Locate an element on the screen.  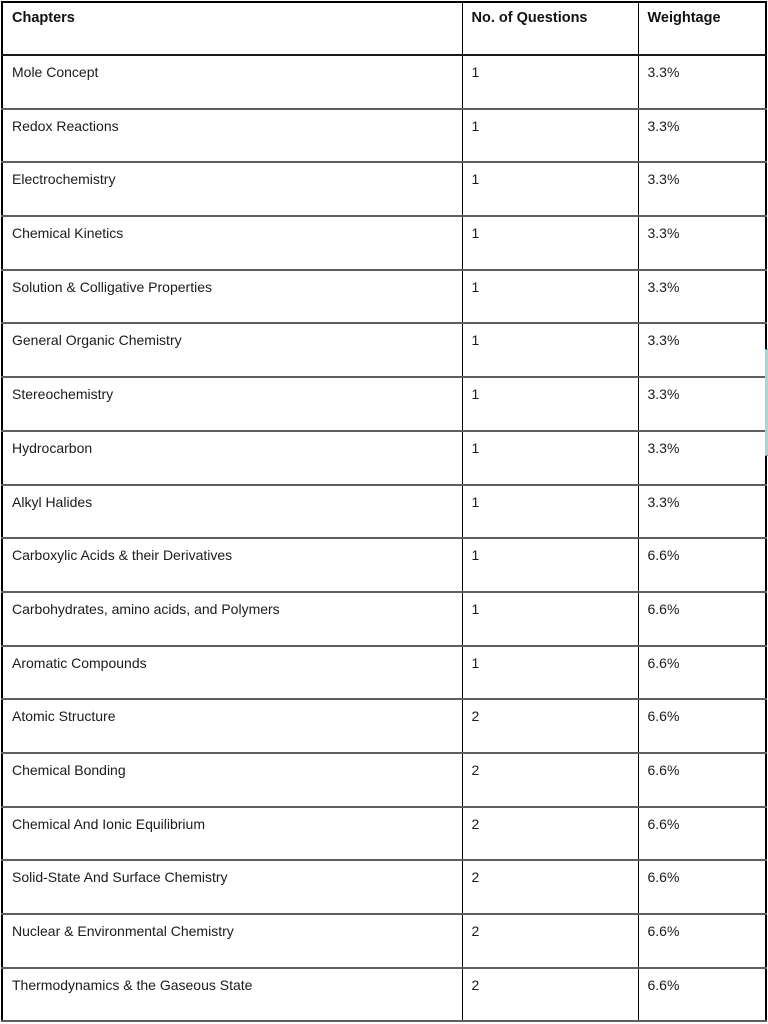
table-row: Chemical Bonding 2 6.6% is located at coordinates (384, 779).